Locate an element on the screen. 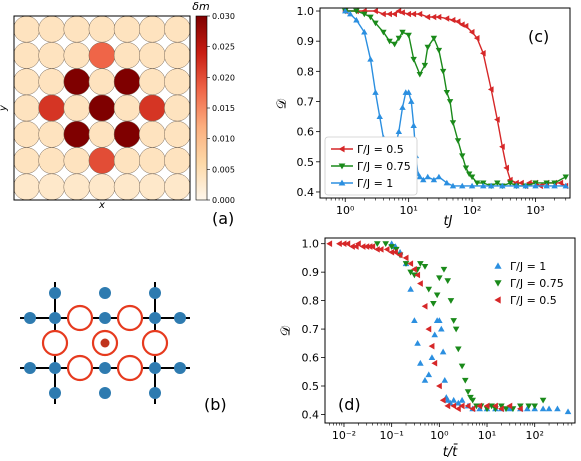 The image size is (581, 461). plot-d-x-tick-label: 10² is located at coordinates (534, 435).